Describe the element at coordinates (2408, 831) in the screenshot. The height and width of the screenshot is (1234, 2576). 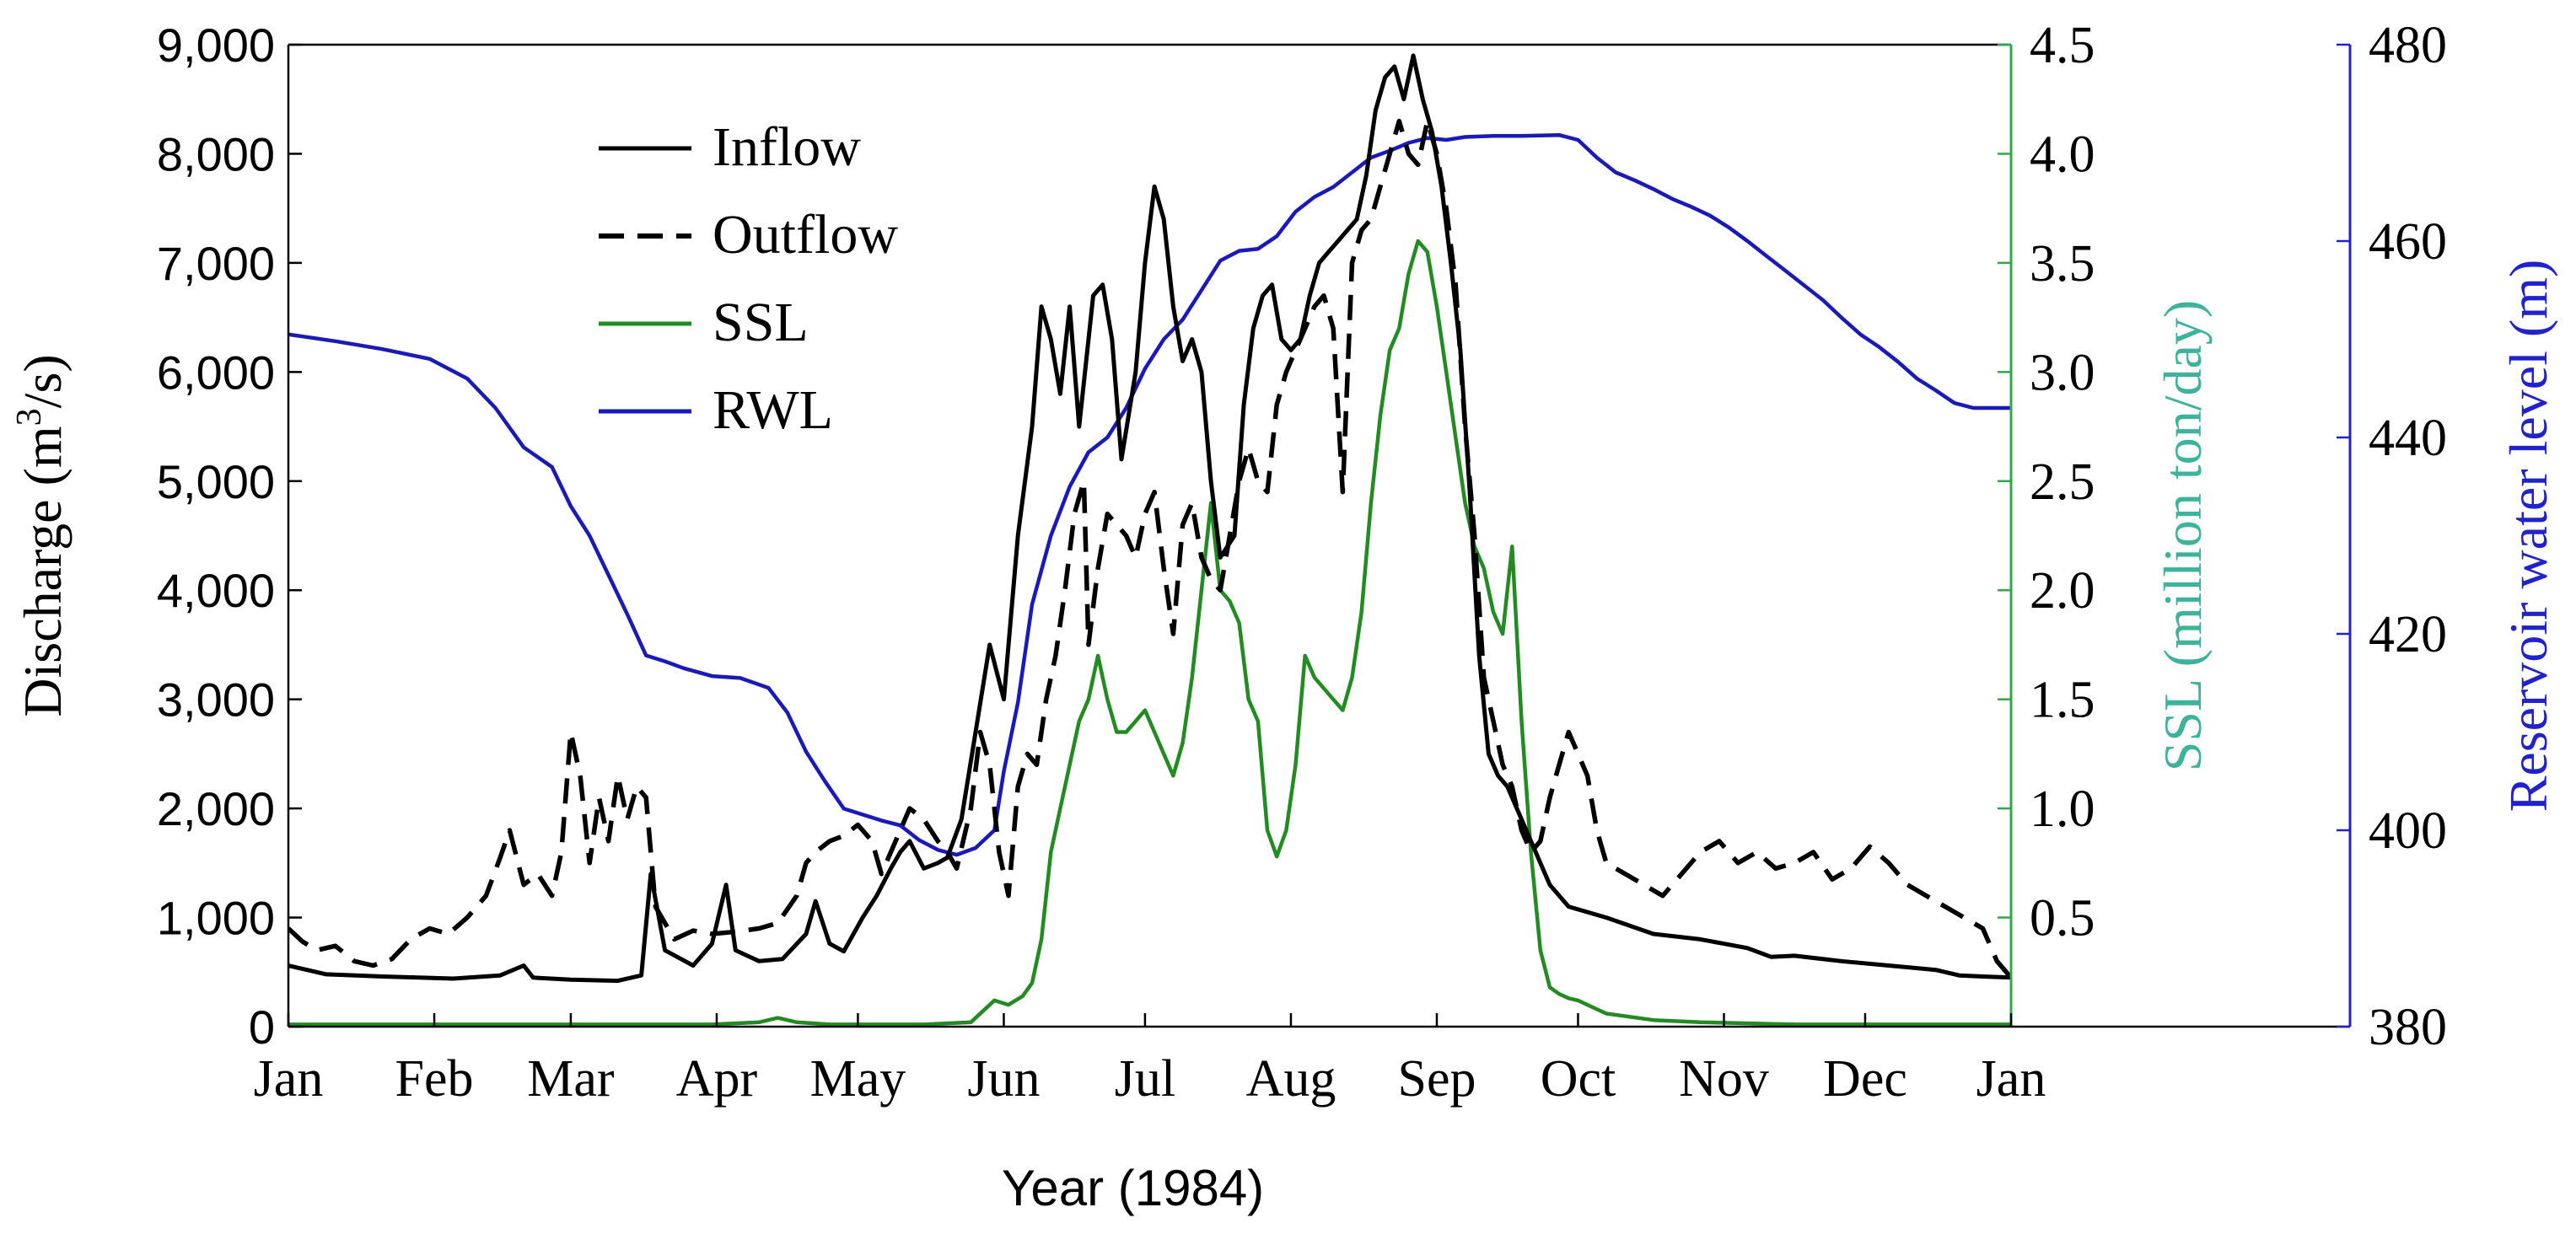
I see `y-tick-label-rwl: 400` at that location.